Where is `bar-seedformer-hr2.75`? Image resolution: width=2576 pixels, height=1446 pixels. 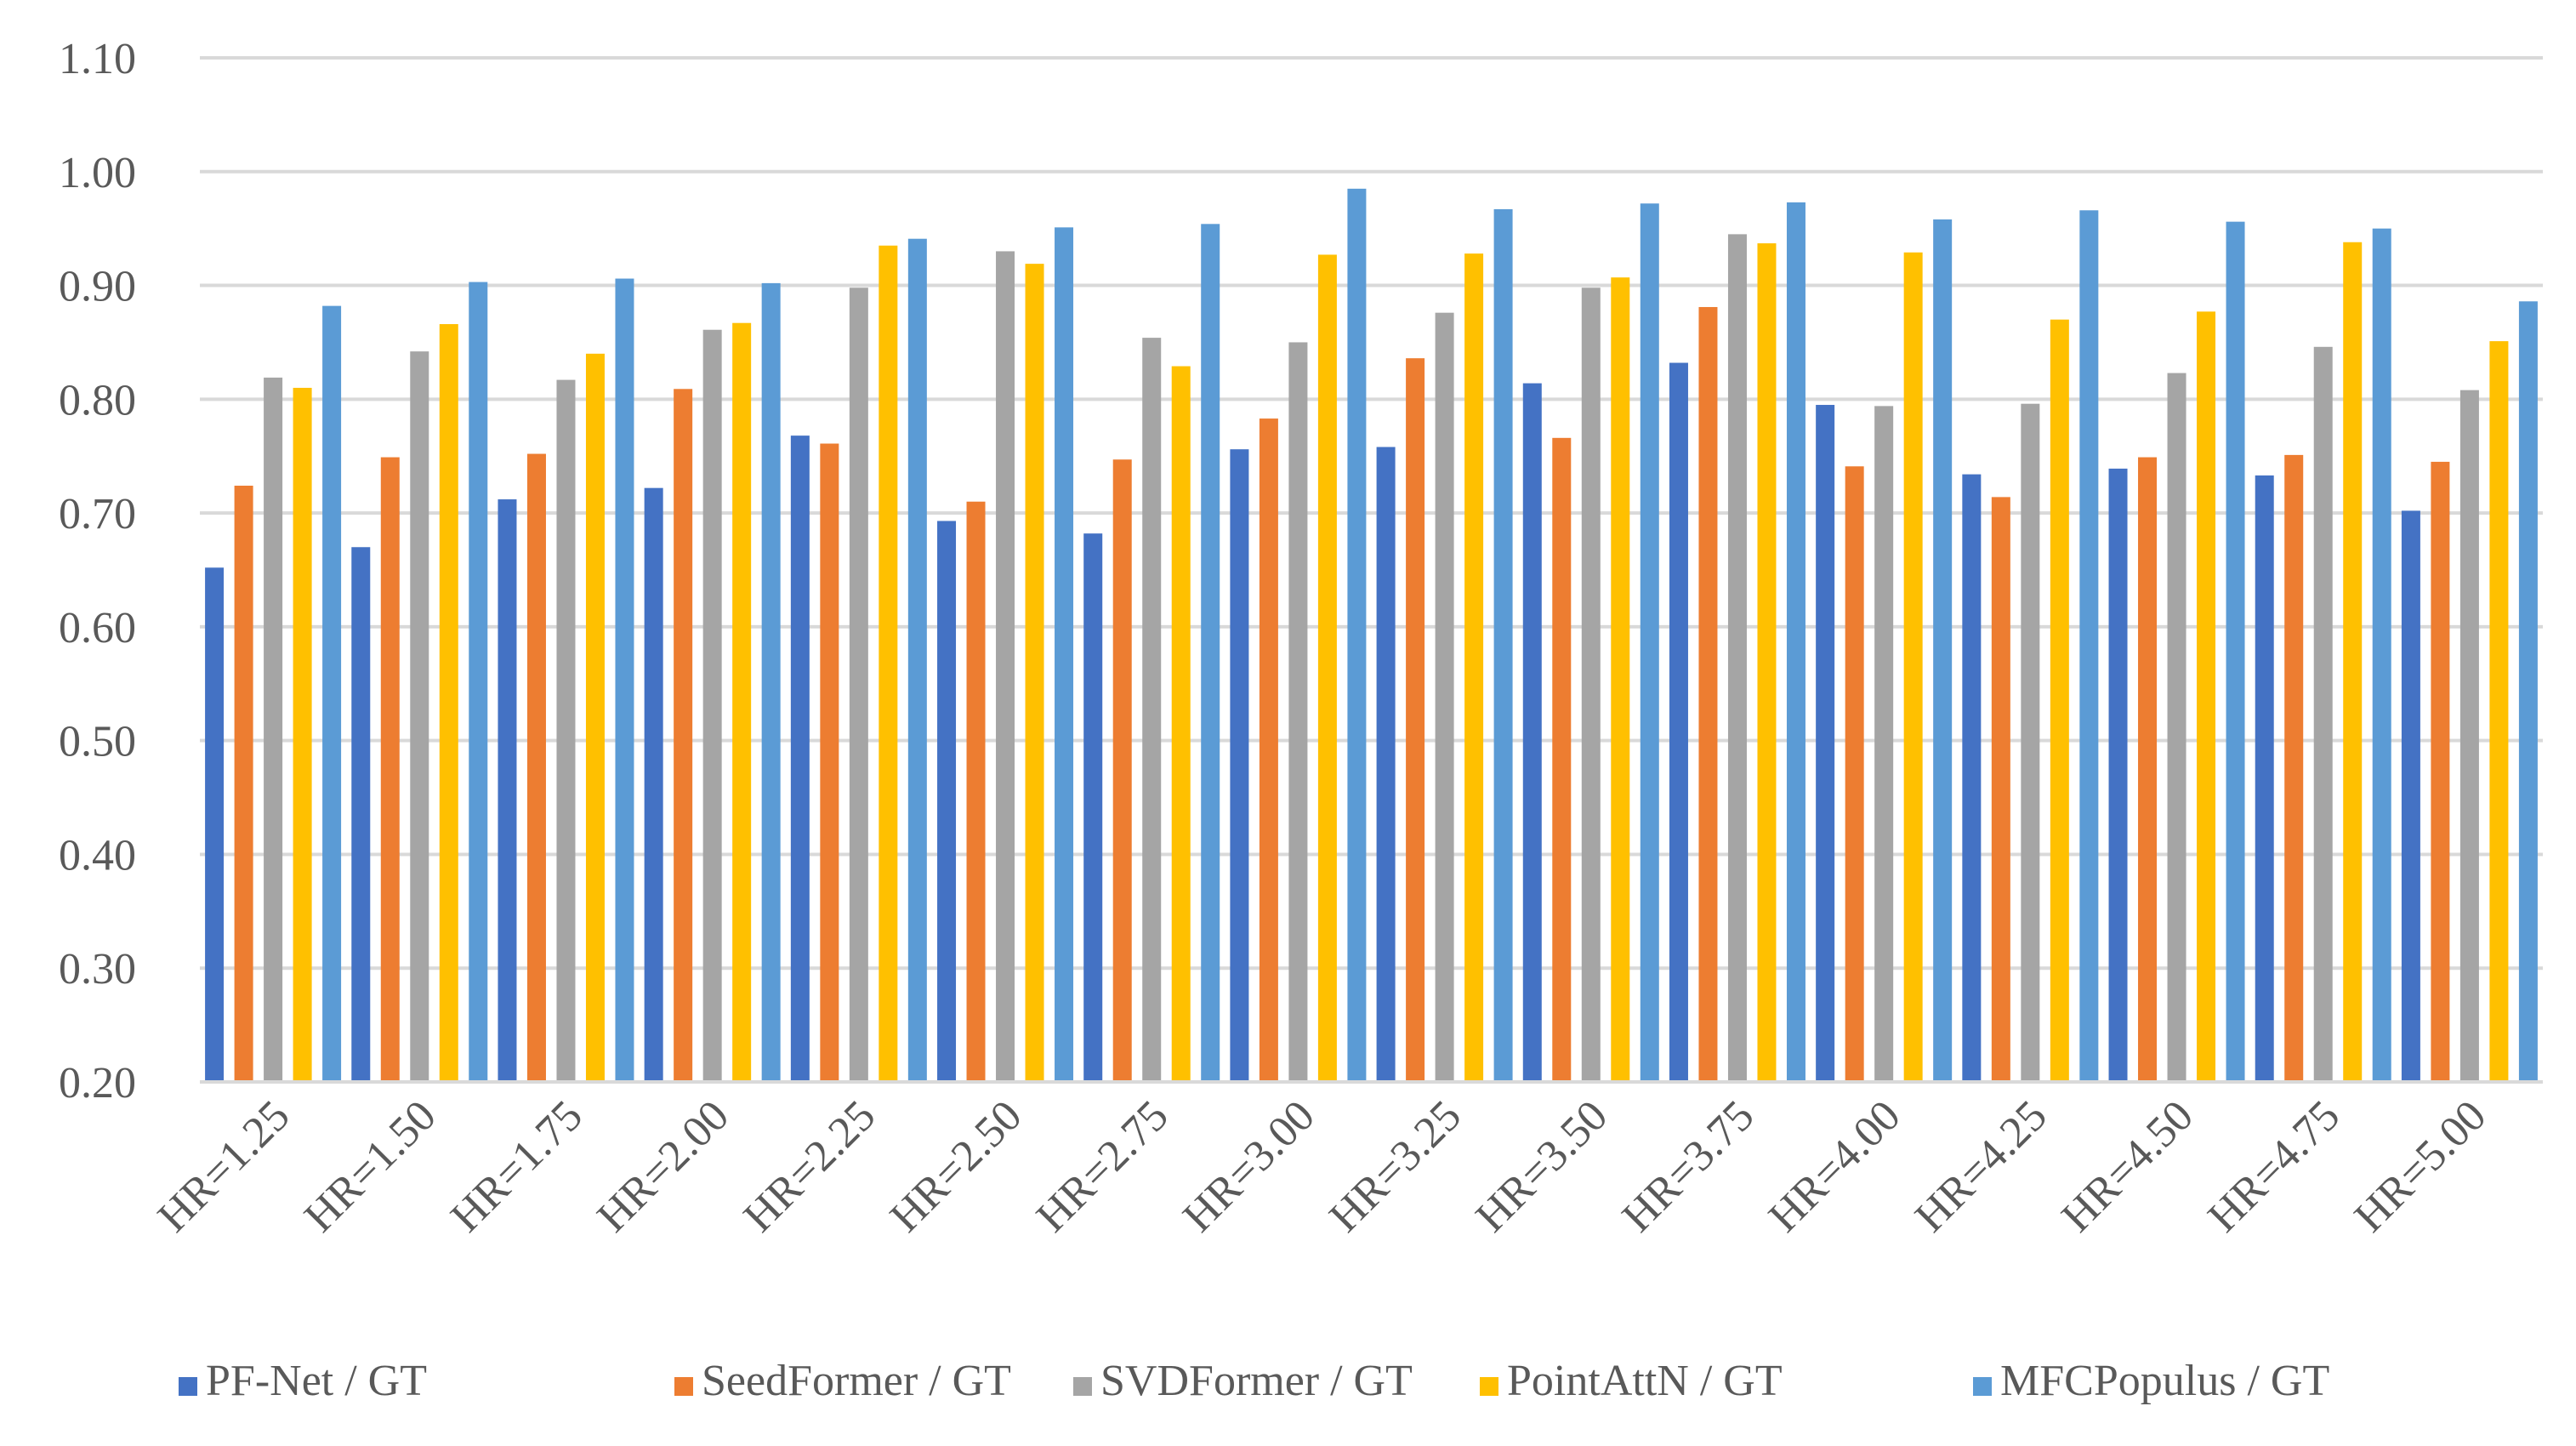 bar-seedformer-hr2.75 is located at coordinates (1122, 771).